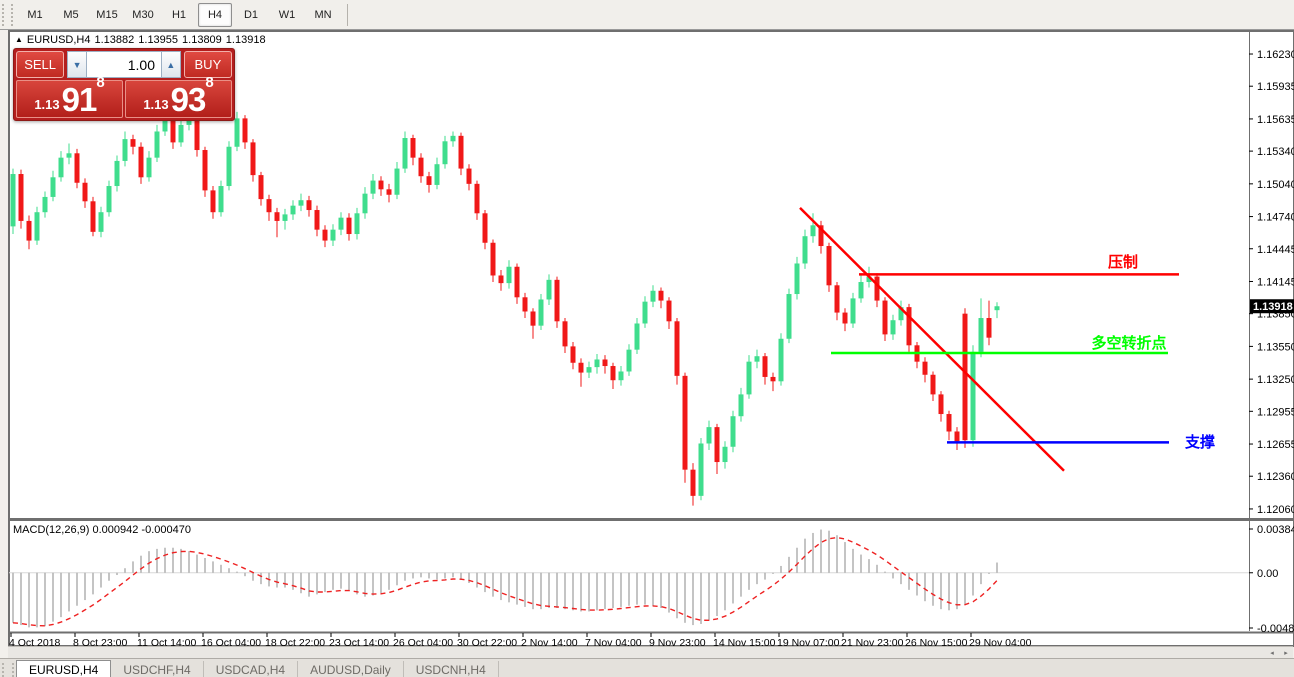 Image resolution: width=1294 pixels, height=677 pixels. Describe the element at coordinates (1286, 653) in the screenshot. I see `scroll-right-icon: ▸` at that location.